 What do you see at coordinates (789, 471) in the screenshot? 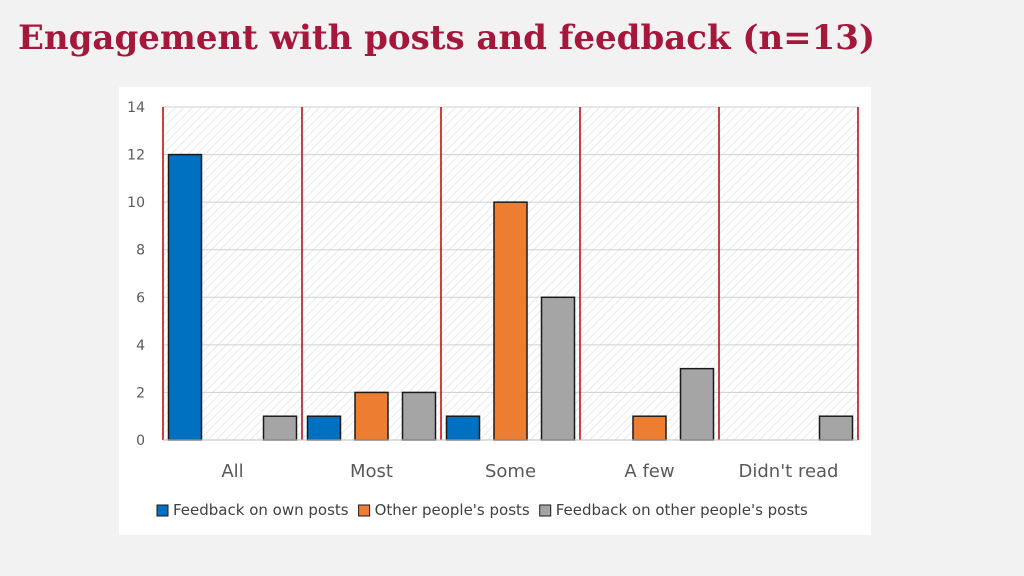
I see `x-tick-label: Didn't read` at bounding box center [789, 471].